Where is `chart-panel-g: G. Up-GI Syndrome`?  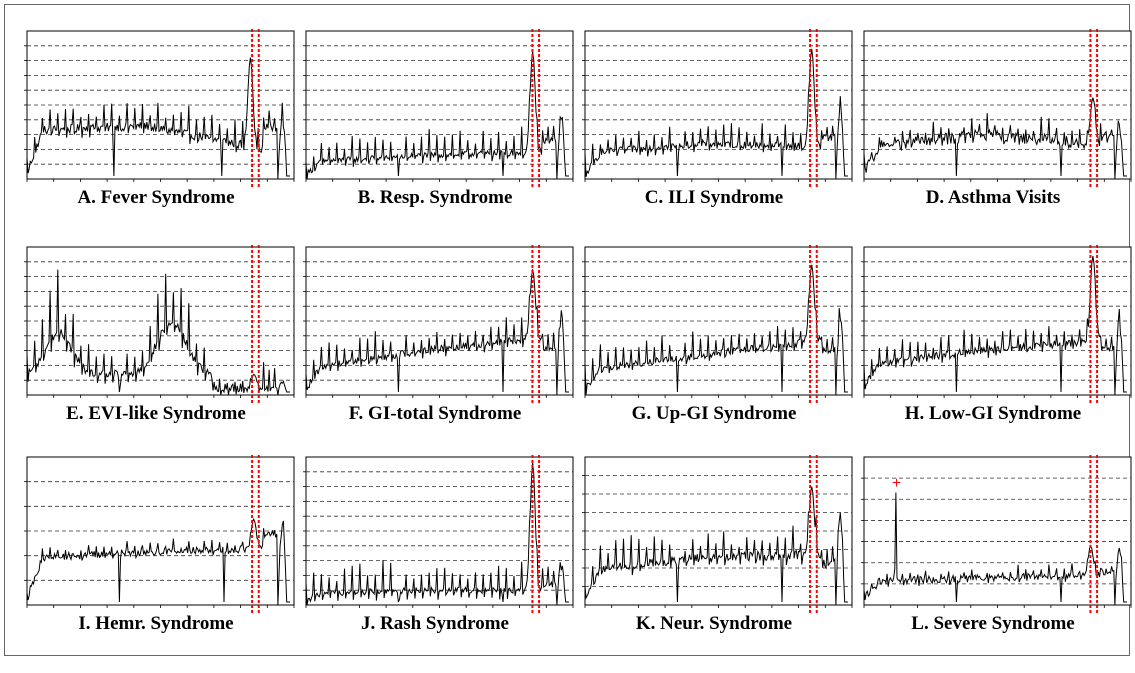
chart-panel-g: G. Up-GI Syndrome is located at coordinates (716, 353).